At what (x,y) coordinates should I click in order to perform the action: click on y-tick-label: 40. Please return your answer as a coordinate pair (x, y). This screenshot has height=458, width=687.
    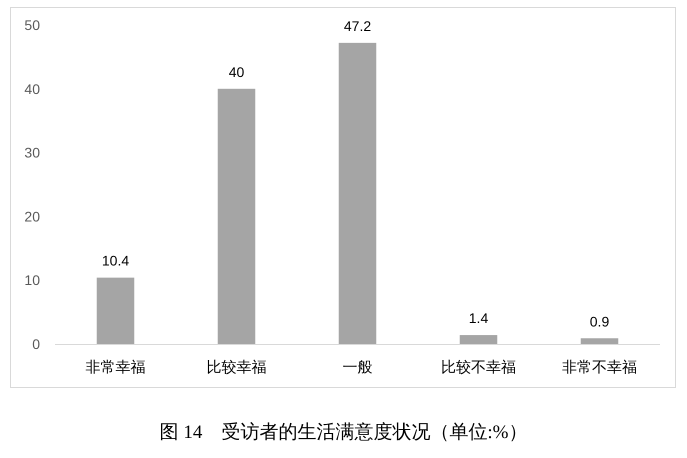
    Looking at the image, I should click on (32, 88).